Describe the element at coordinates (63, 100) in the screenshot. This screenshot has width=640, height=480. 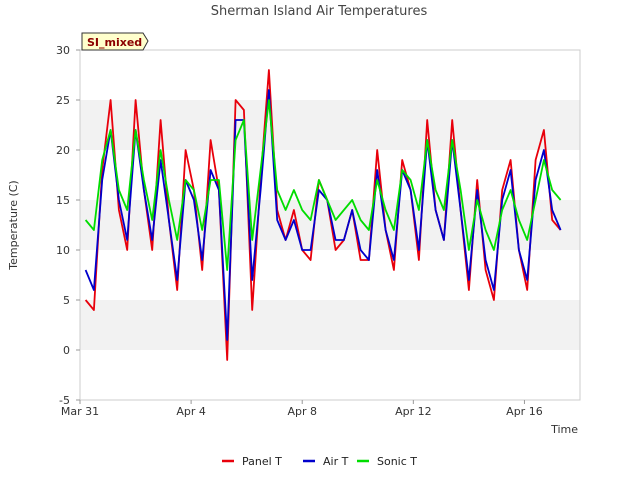
I see `y-tick-label: 25` at that location.